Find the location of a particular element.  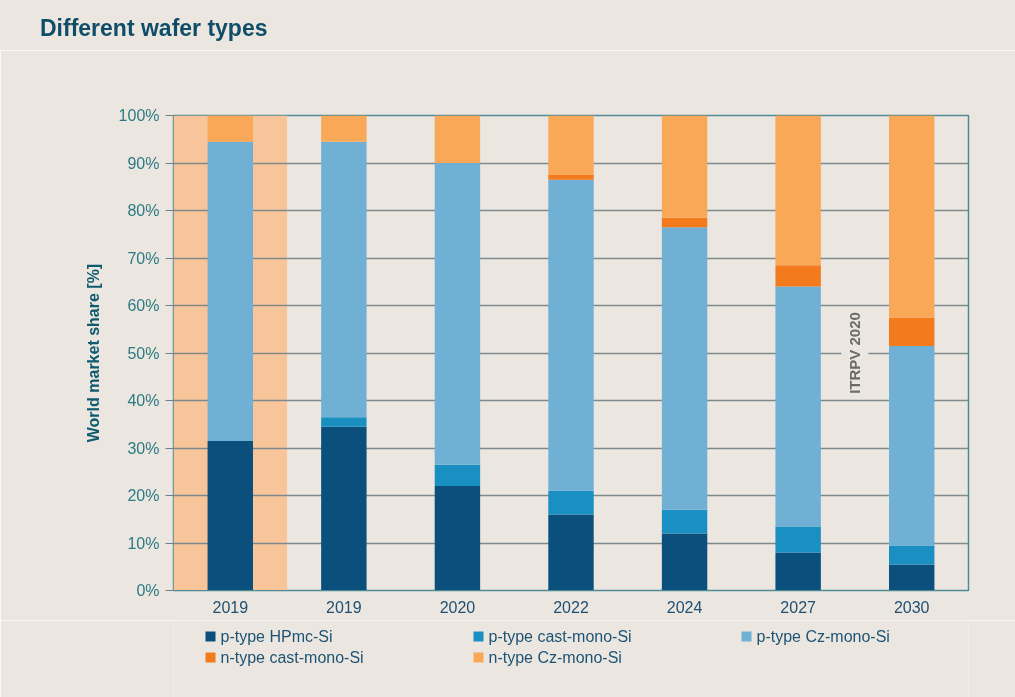

y-tick-label: 60% is located at coordinates (143, 305).